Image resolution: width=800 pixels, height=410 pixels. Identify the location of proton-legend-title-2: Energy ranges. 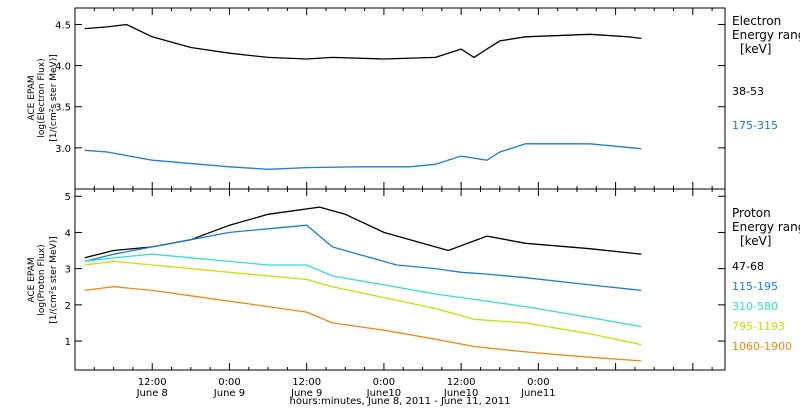
(766, 227).